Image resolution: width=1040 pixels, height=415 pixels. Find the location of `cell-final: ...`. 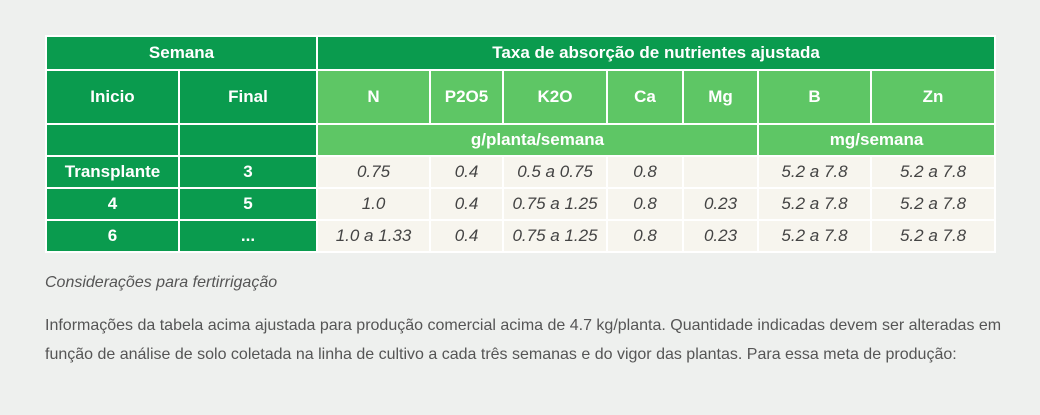

cell-final: ... is located at coordinates (248, 236).